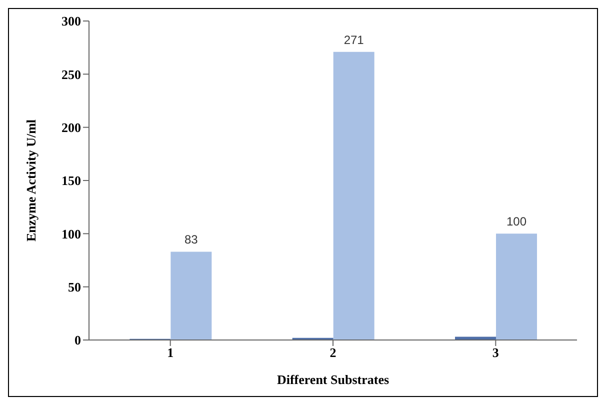  Describe the element at coordinates (333, 379) in the screenshot. I see `x-axis-title: Different Substrates` at that location.